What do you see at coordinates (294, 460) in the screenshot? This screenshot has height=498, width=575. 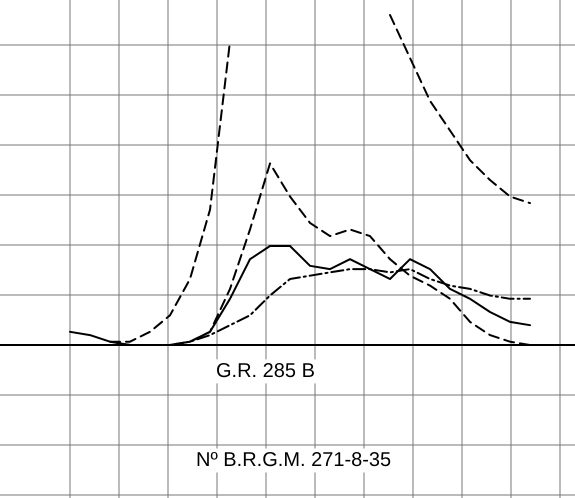 I see `text: Nº B.R.G.M. 271-8-35` at bounding box center [294, 460].